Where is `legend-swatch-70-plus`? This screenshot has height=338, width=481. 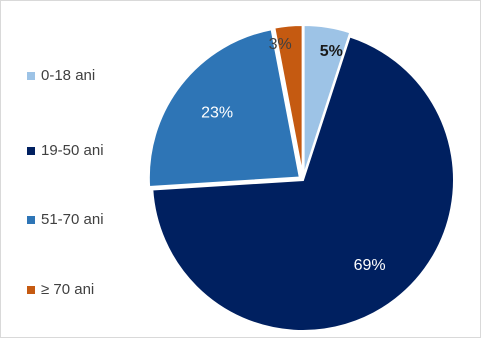 legend-swatch-70-plus is located at coordinates (31, 289).